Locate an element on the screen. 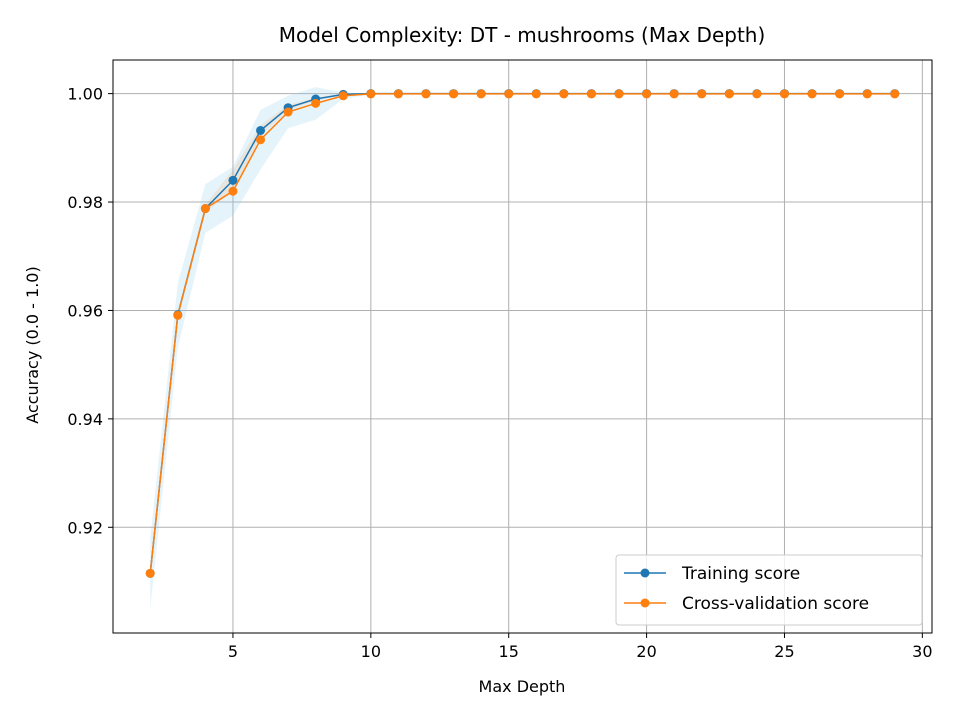 This screenshot has width=960, height=720. x-tick-label: 20 is located at coordinates (646, 651).